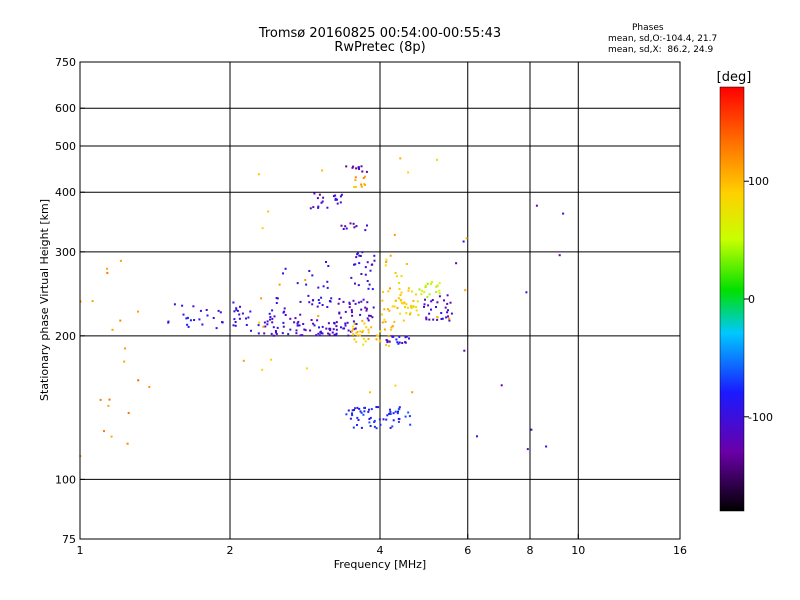 Image resolution: width=800 pixels, height=600 pixels. I want to click on y-tick-label: 400, so click(65, 192).